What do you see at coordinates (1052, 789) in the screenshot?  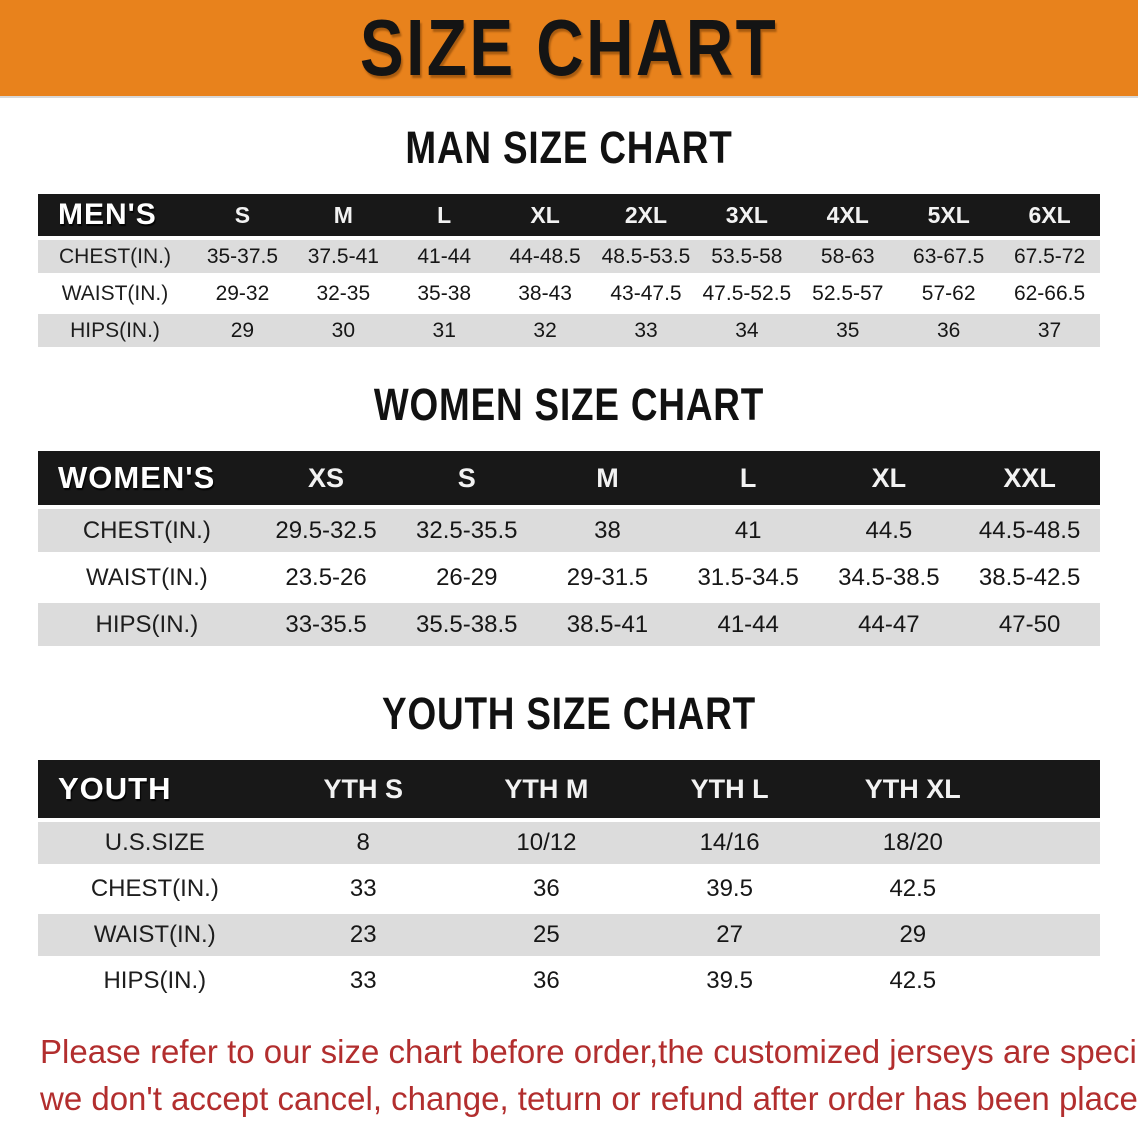 I see `column-header-filler` at bounding box center [1052, 789].